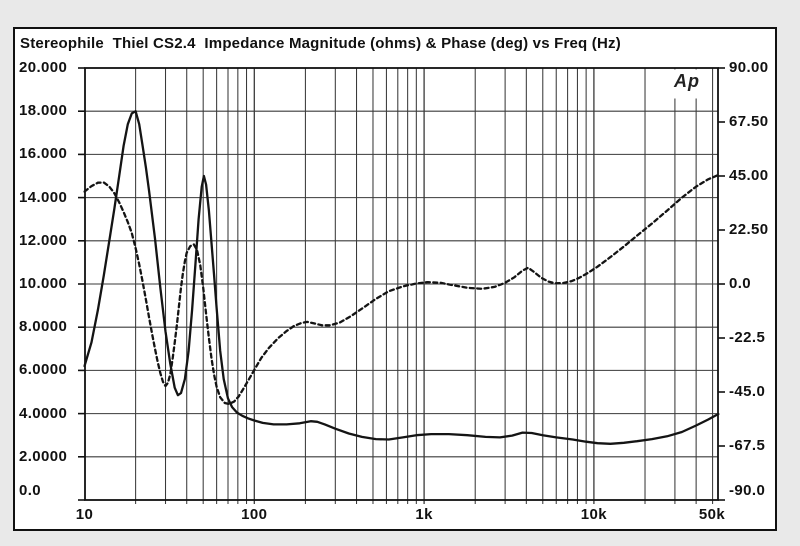  I want to click on y-axis-right-tick-label: -90.0, so click(747, 490).